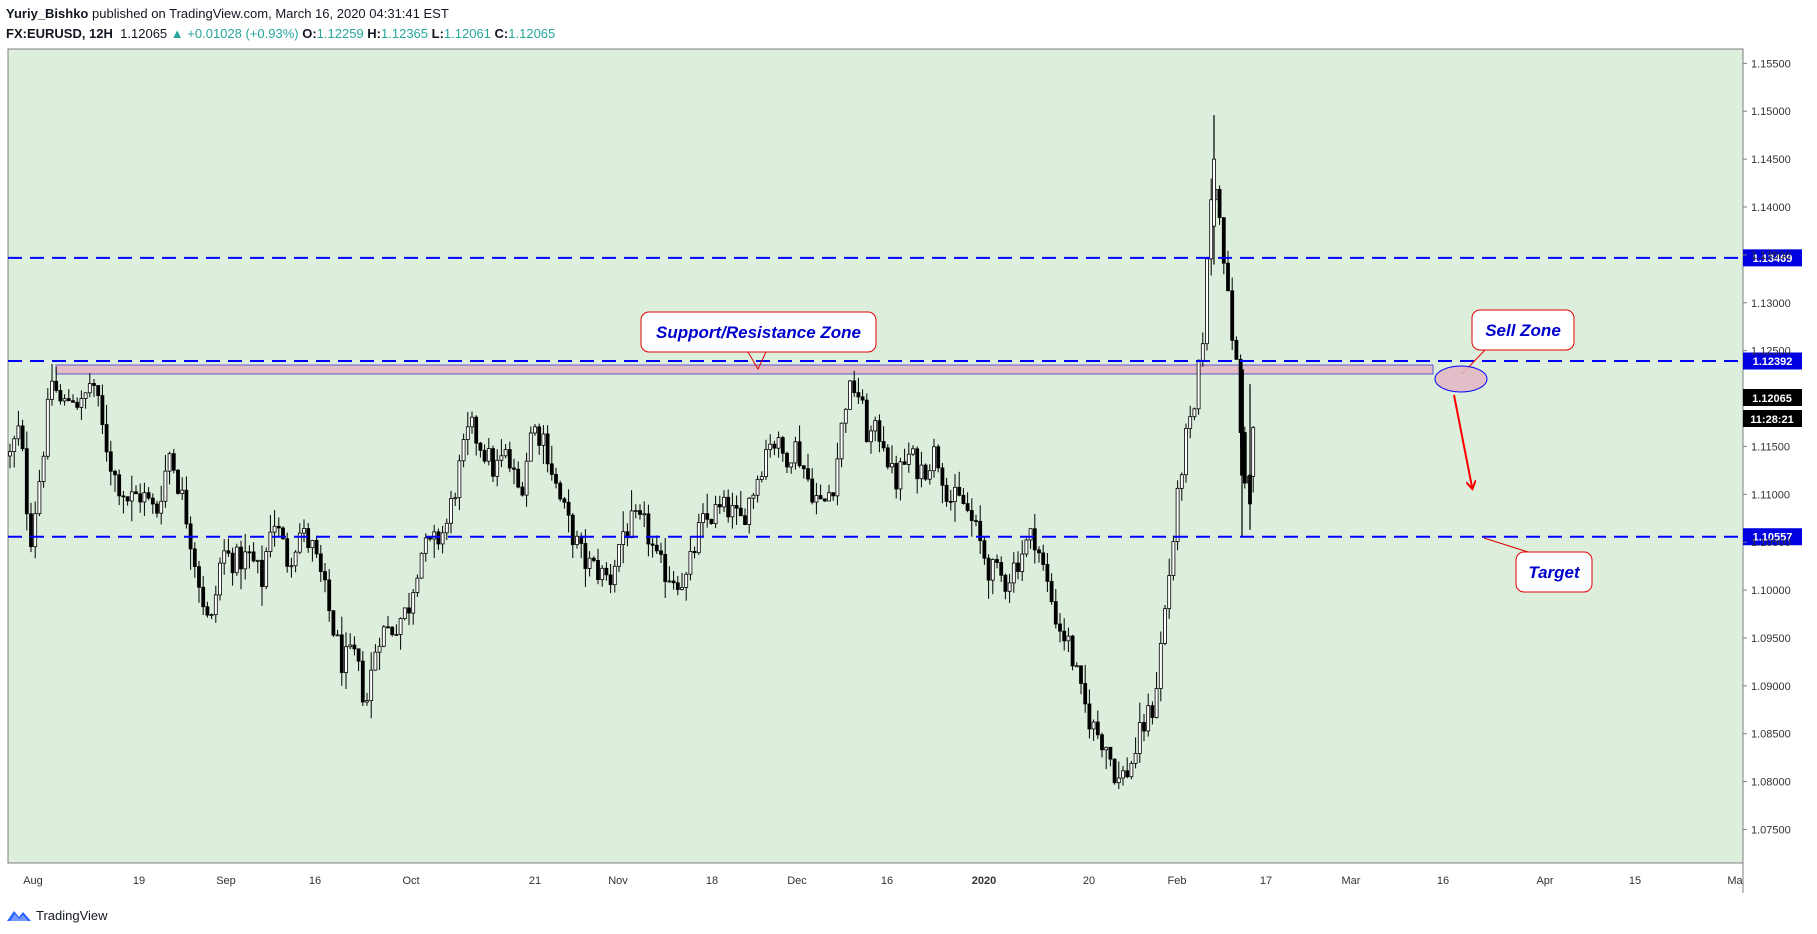 The image size is (1817, 934). I want to click on sell-zone-ellipse, so click(1461, 379).